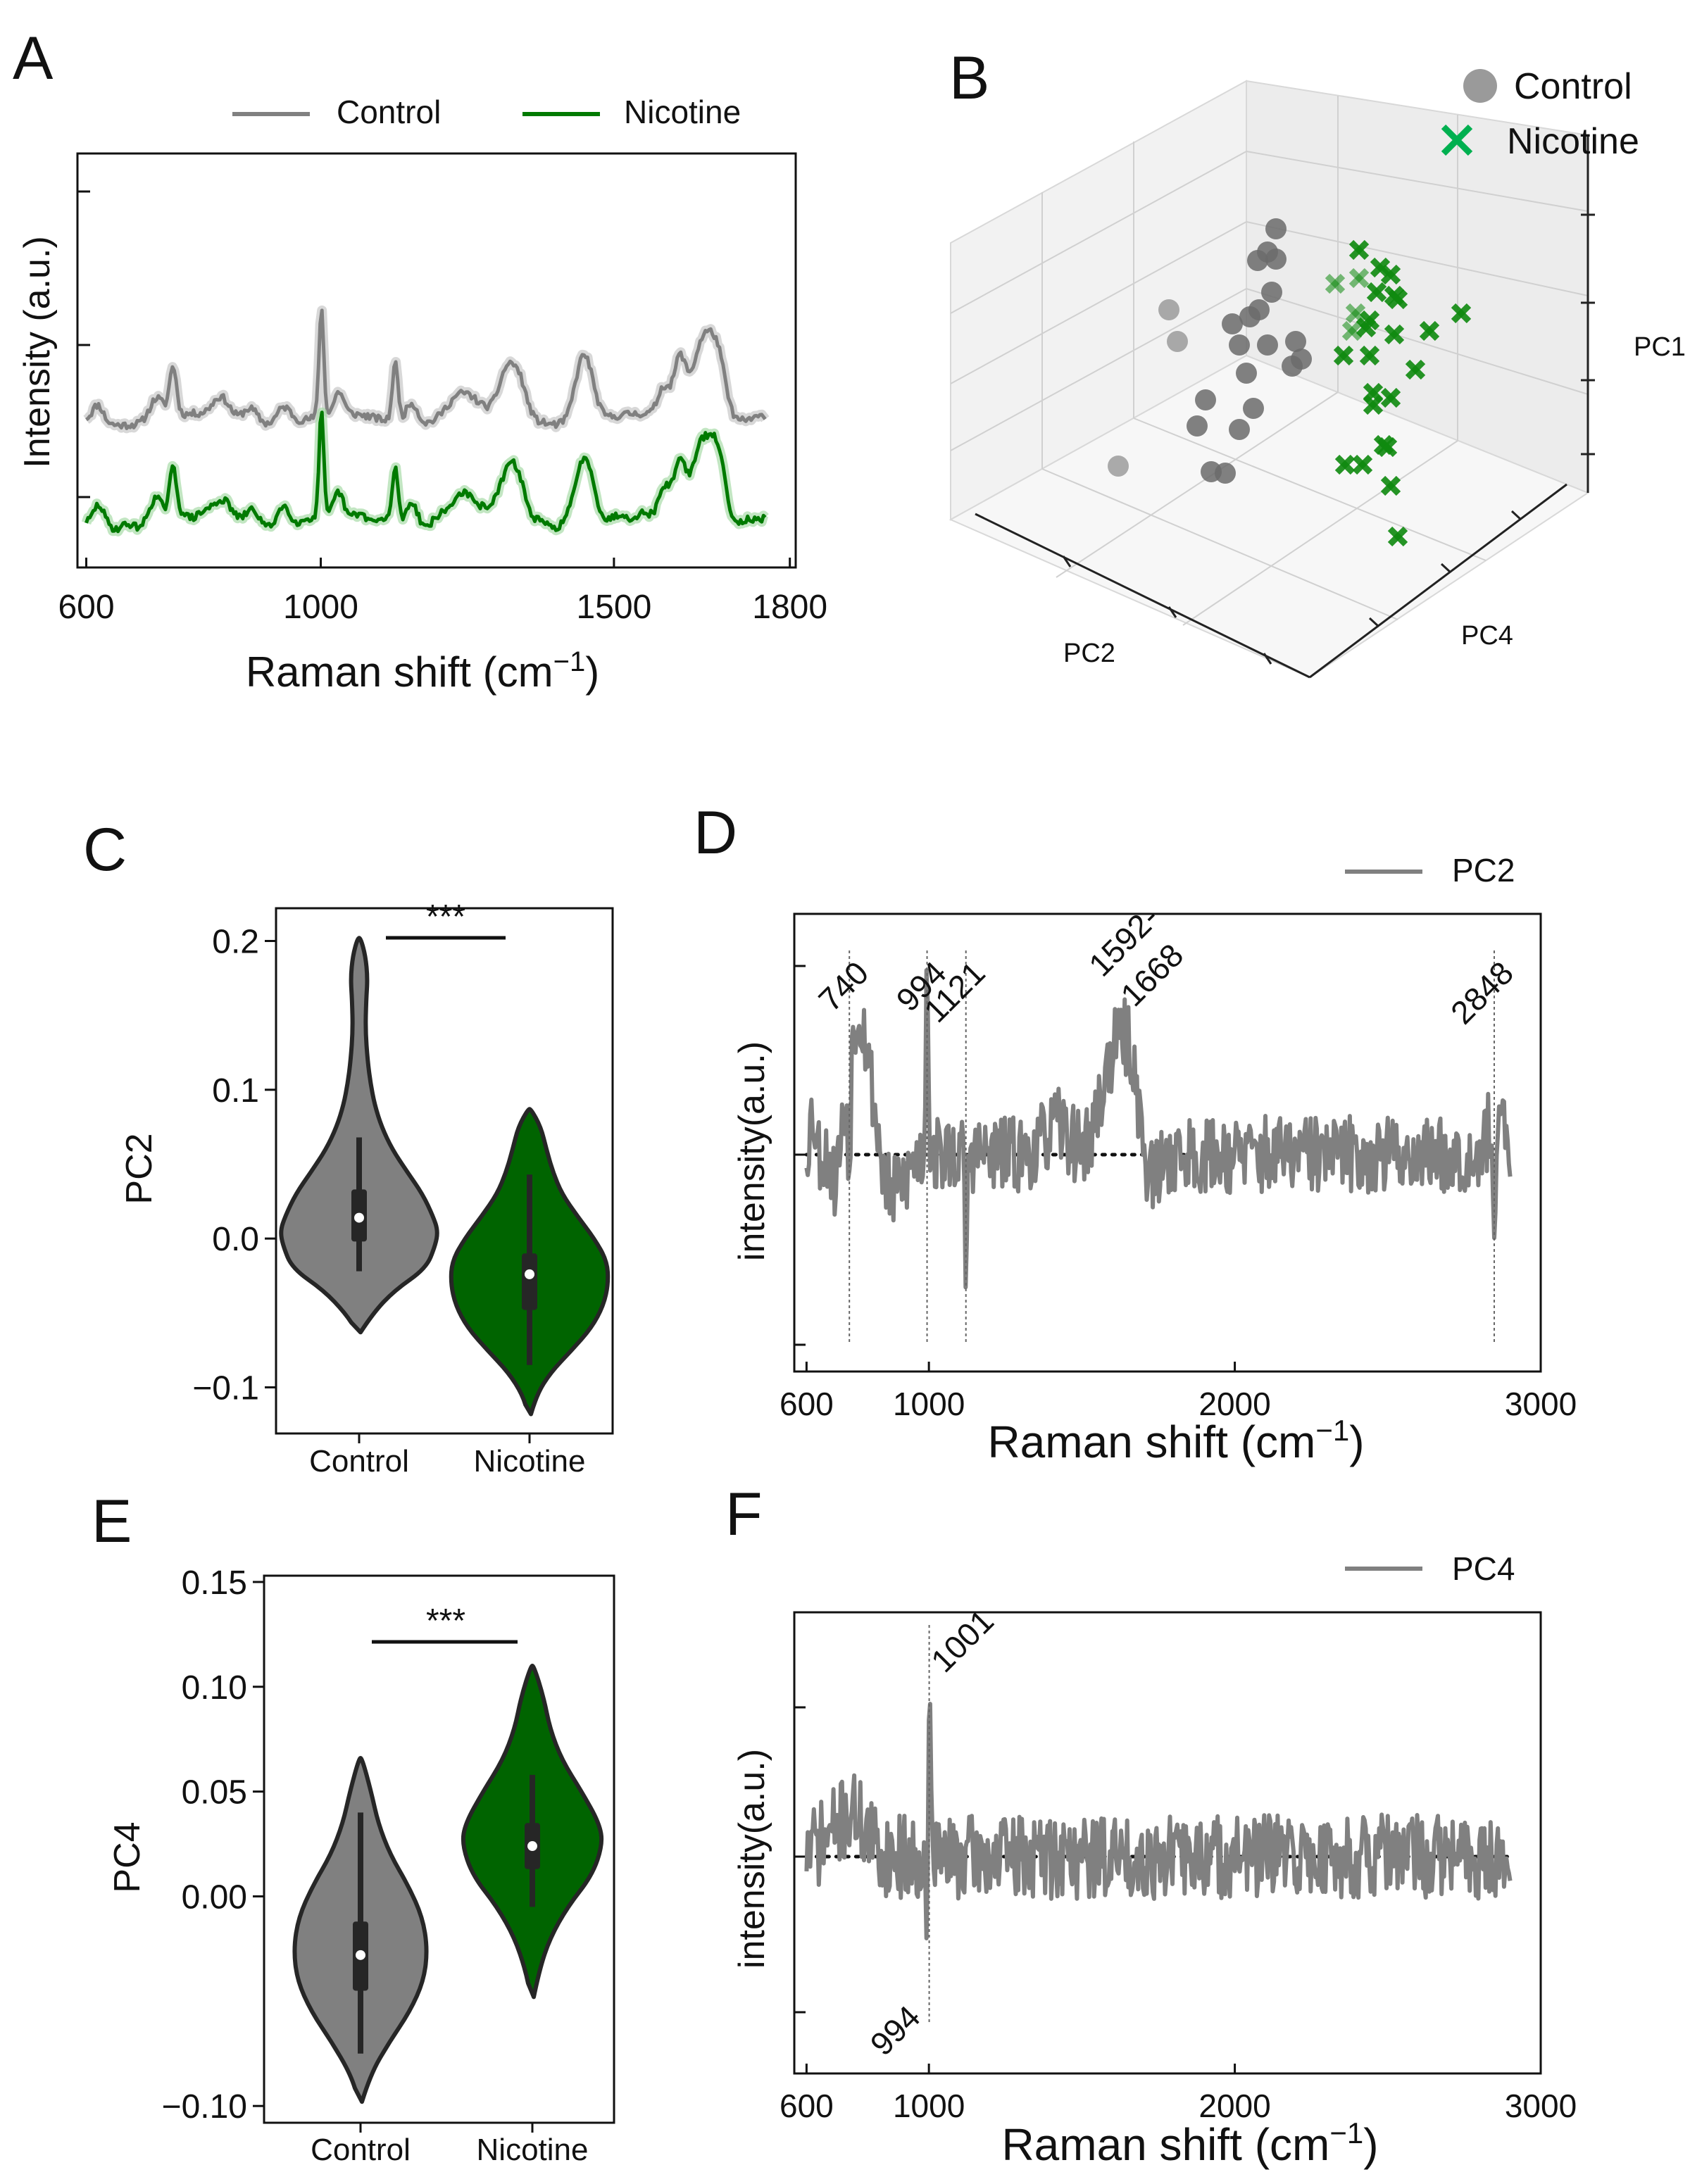 The image size is (1690, 2184). I want to click on panel-c: C −0.1 0.0 0.1 0.2 Control Nicotine *** PC2, so click(348, 1147).